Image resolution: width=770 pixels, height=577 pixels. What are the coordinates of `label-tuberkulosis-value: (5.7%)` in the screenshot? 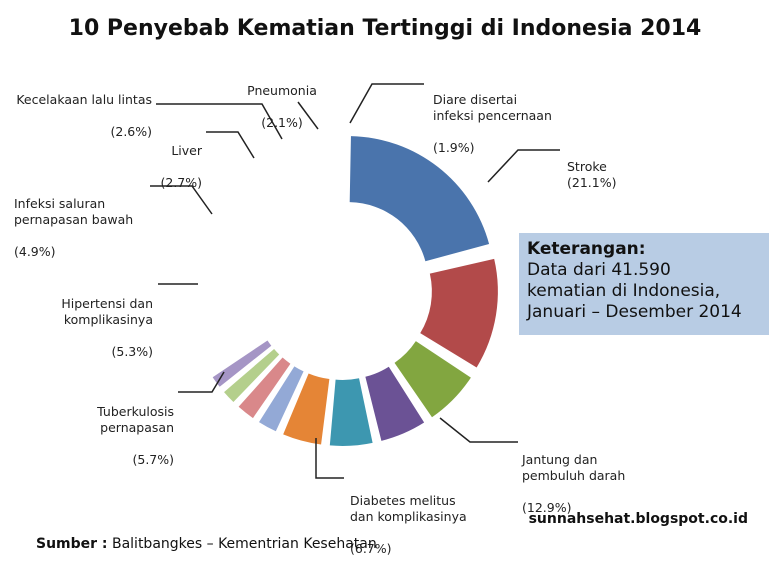 It's located at (153, 459).